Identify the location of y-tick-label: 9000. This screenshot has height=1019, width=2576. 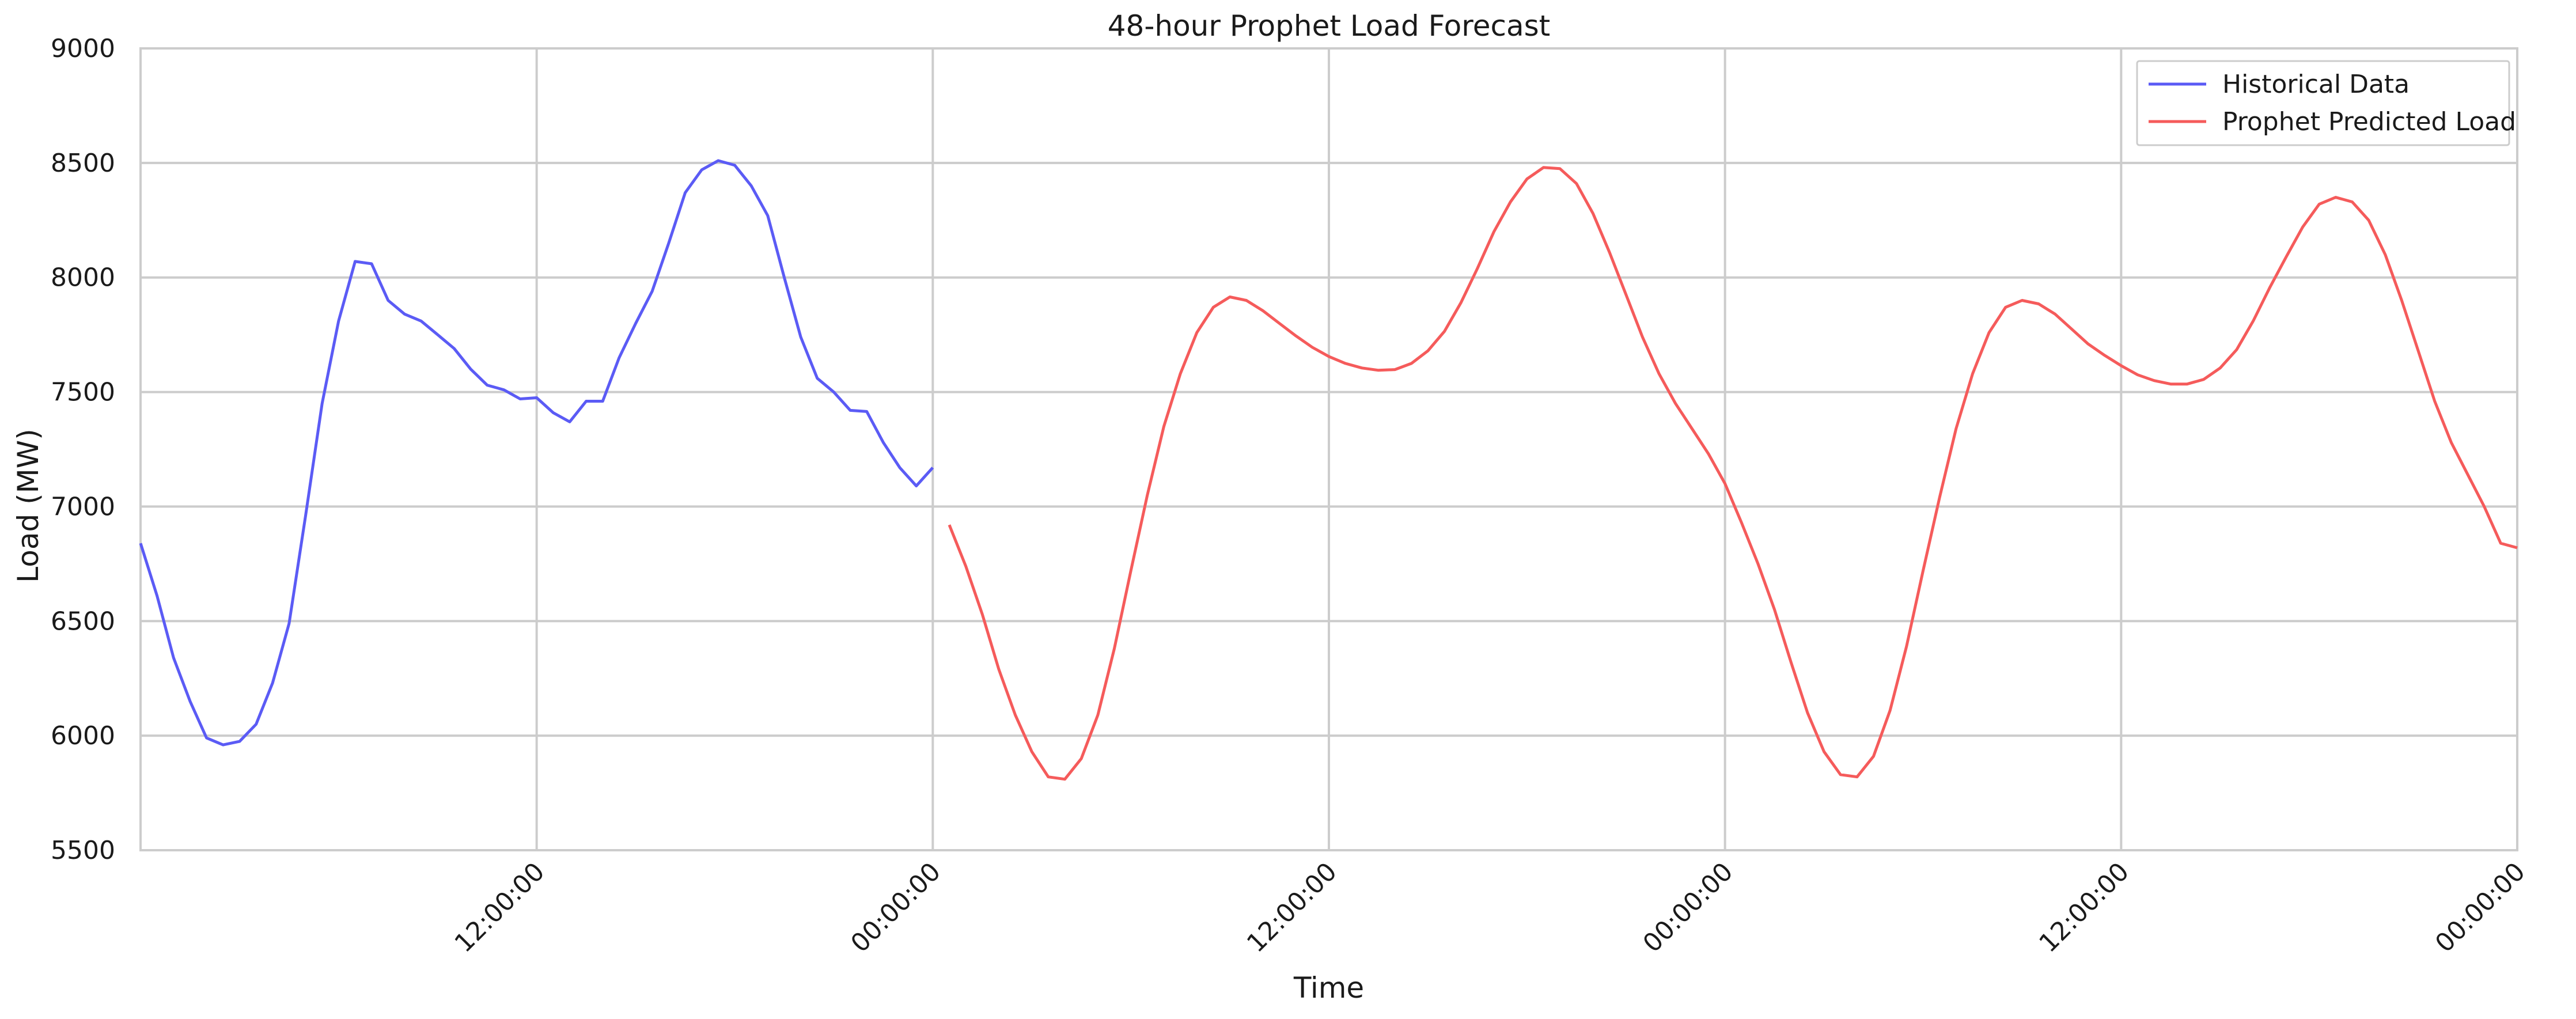
(83, 48).